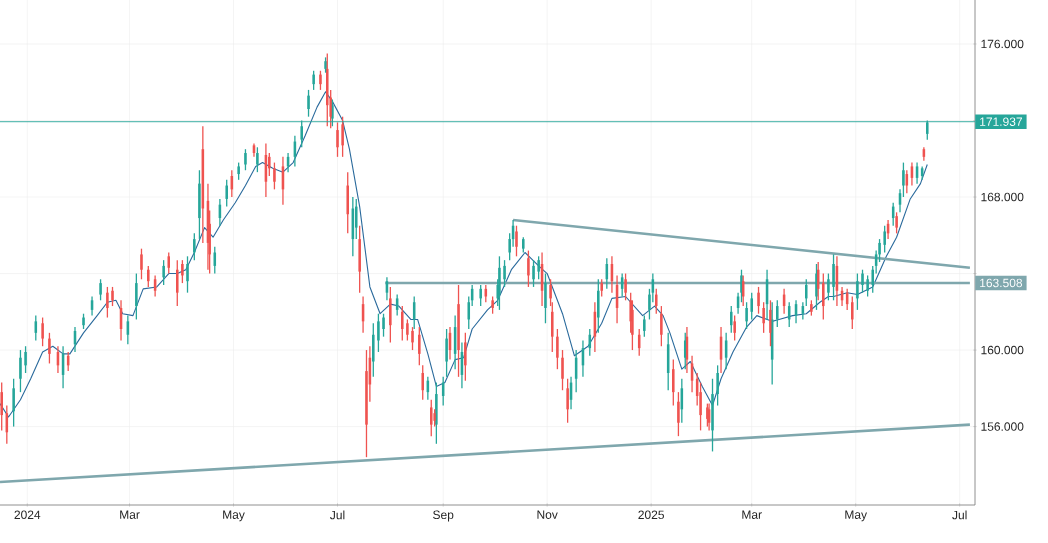 This screenshot has width=1048, height=543. I want to click on x-tick-label: Nov, so click(547, 514).